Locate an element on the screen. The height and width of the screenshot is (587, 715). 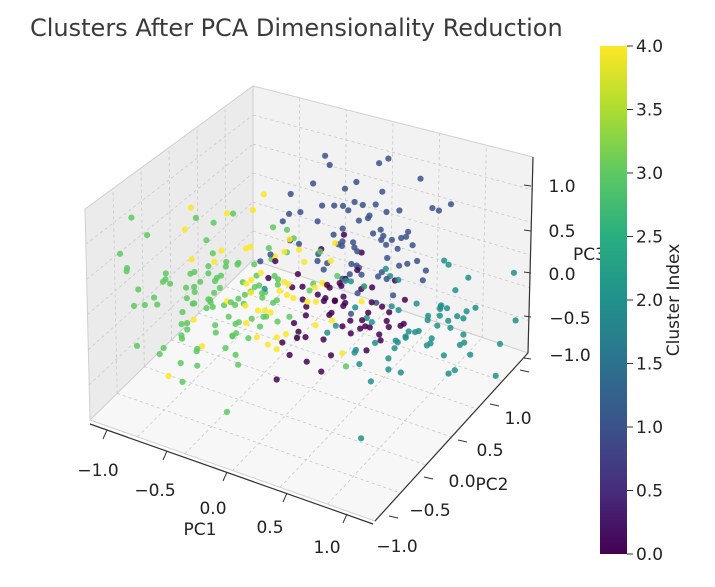
x-tick-mark is located at coordinates (285, 497).